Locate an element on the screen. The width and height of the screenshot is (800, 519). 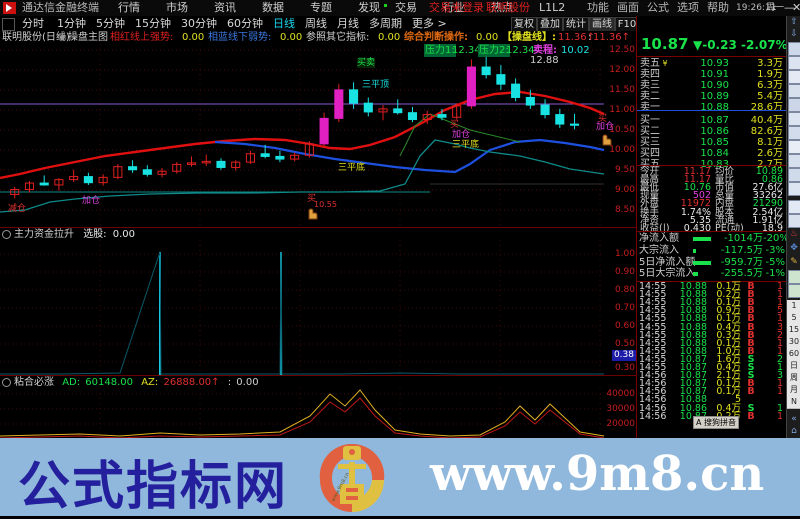
tick-row: 14:55 10.88 0.9万 B 5 is located at coordinates (712, 311).